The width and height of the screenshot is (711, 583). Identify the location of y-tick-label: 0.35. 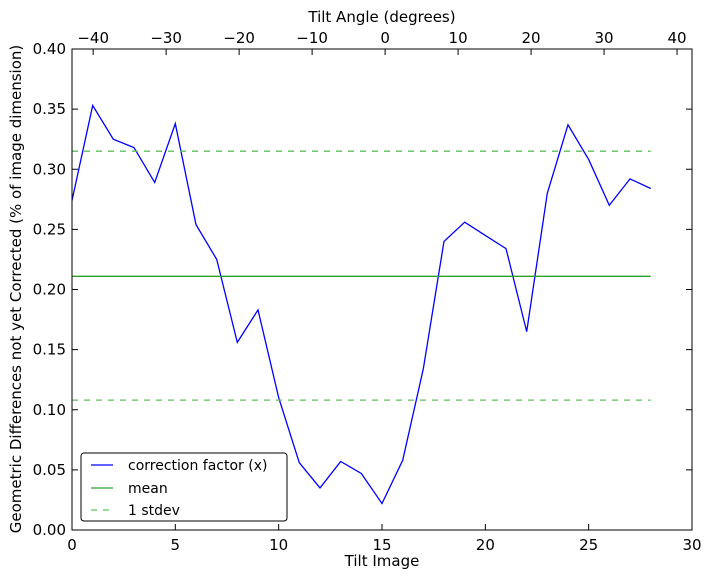
(49, 109).